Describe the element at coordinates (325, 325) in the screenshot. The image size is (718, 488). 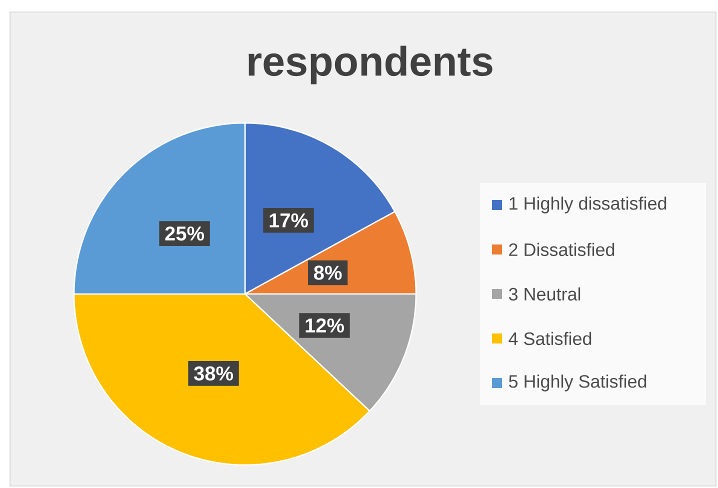
I see `data-label: 12%` at that location.